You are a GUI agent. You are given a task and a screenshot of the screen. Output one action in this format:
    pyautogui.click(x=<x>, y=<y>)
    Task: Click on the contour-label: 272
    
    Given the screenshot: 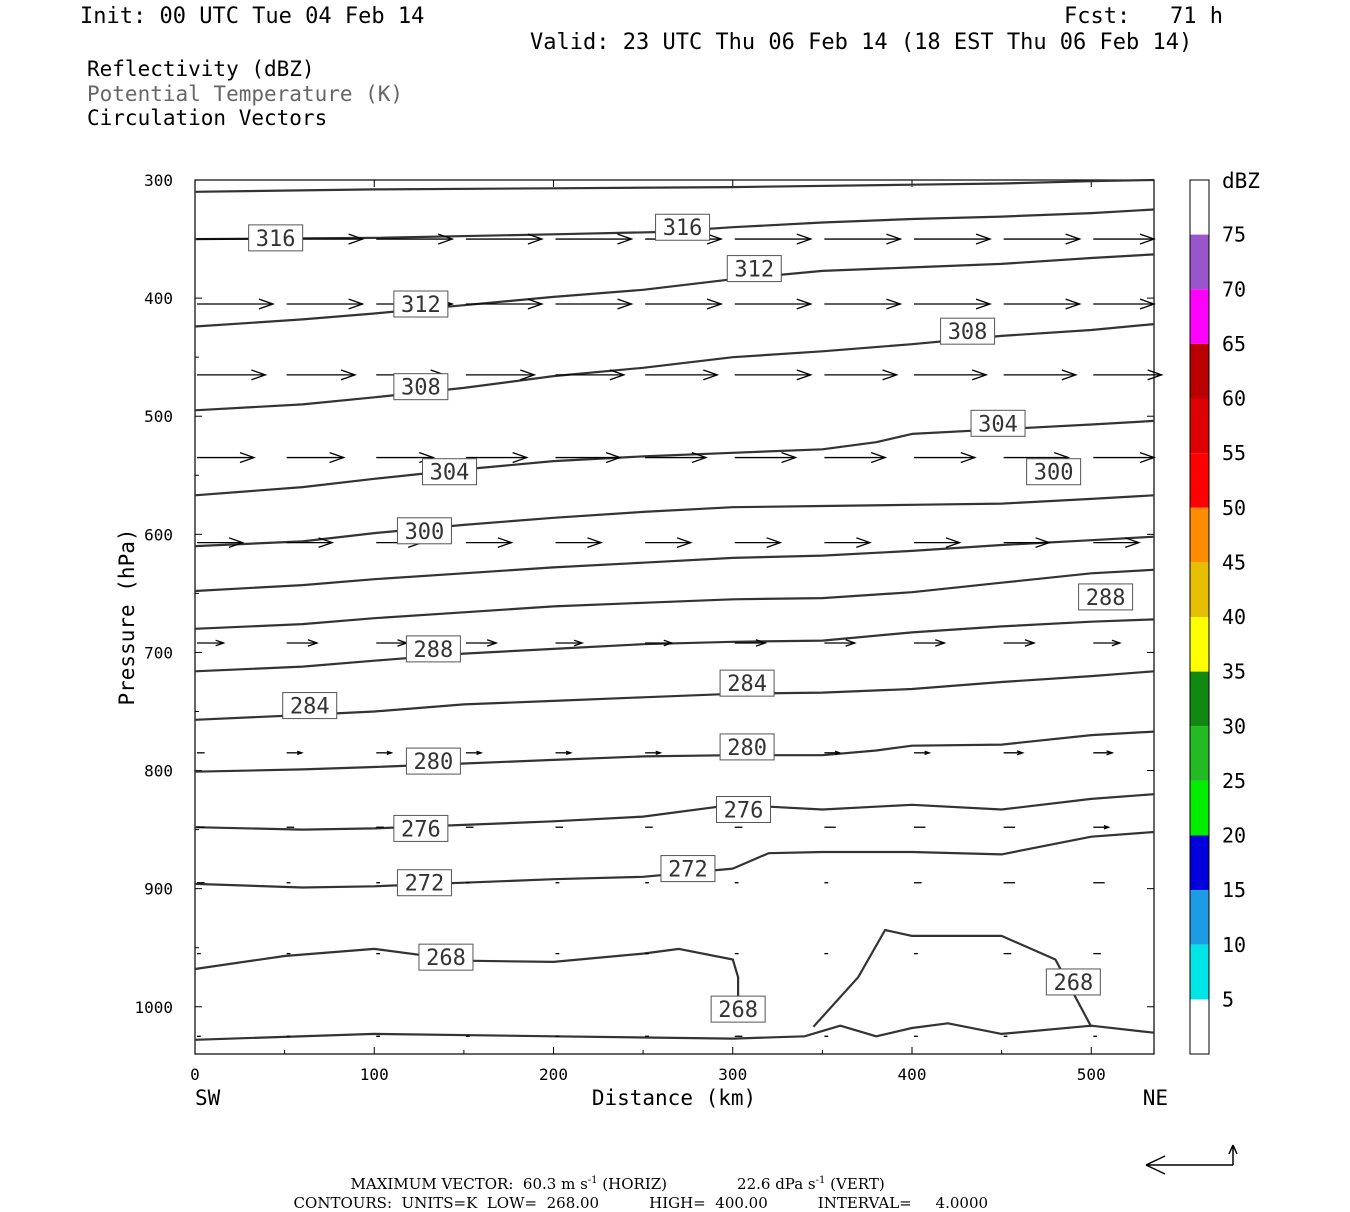 What is the action you would take?
    pyautogui.click(x=688, y=870)
    